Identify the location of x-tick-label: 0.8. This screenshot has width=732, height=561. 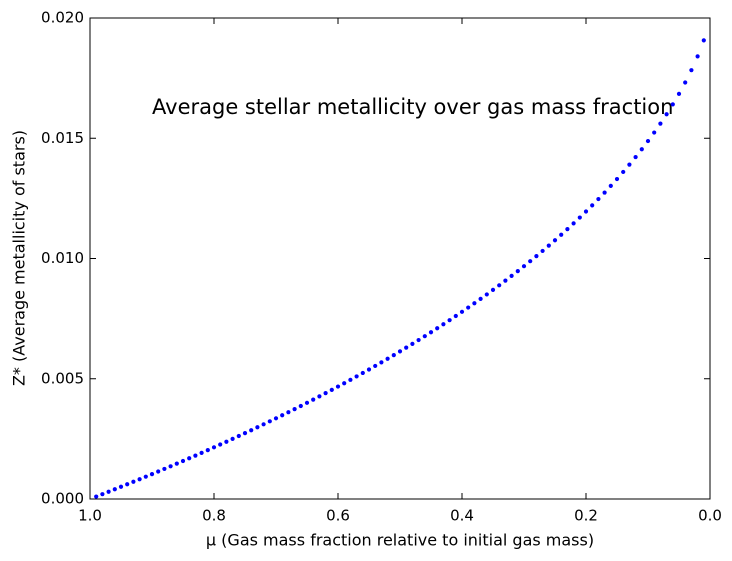
(214, 516).